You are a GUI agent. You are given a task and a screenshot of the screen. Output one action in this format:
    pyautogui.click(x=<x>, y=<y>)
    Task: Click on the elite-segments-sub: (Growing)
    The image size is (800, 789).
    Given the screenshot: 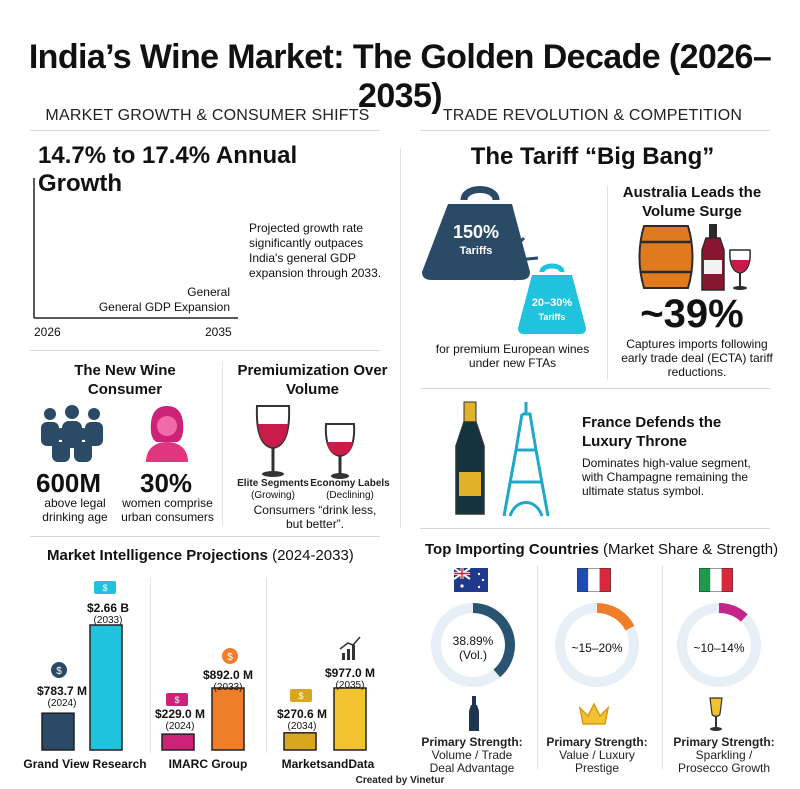 What is the action you would take?
    pyautogui.click(x=273, y=495)
    